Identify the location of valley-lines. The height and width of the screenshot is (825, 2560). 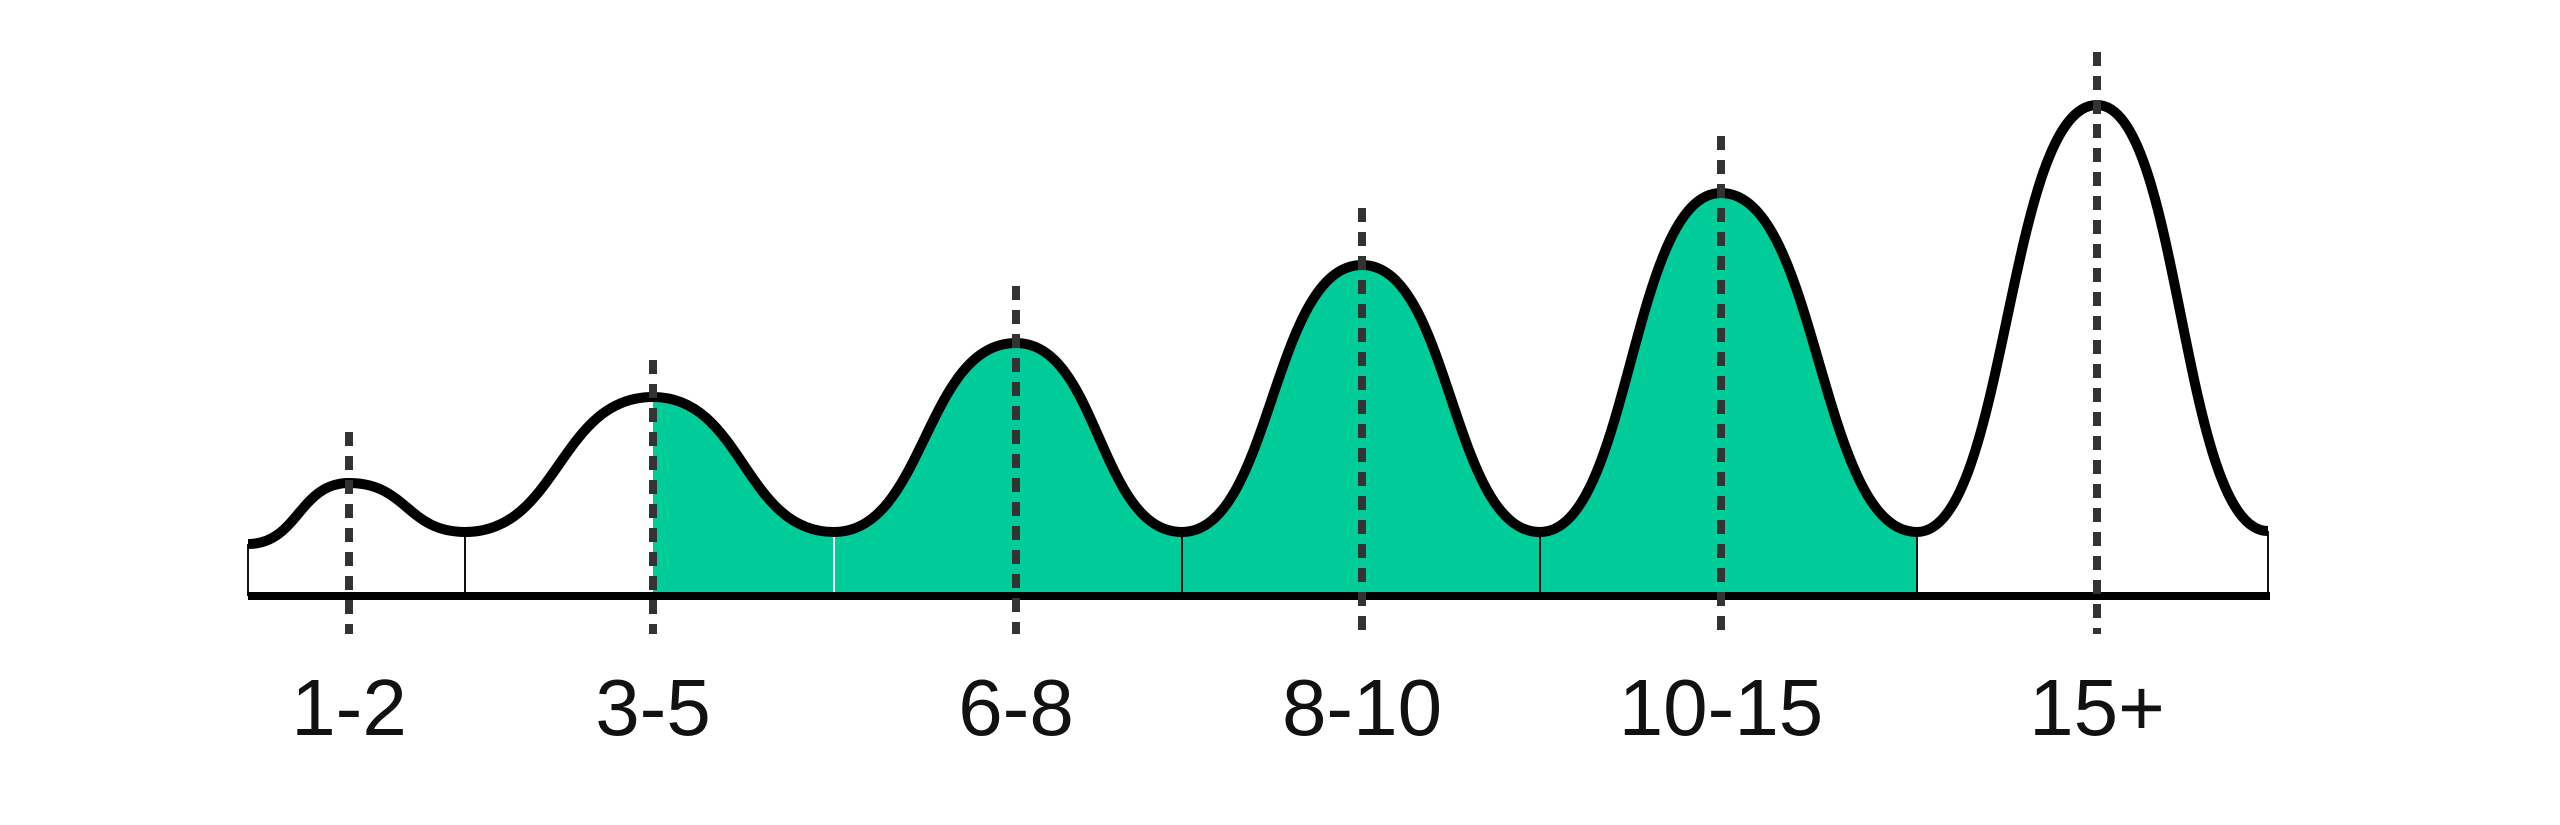
(1258, 563).